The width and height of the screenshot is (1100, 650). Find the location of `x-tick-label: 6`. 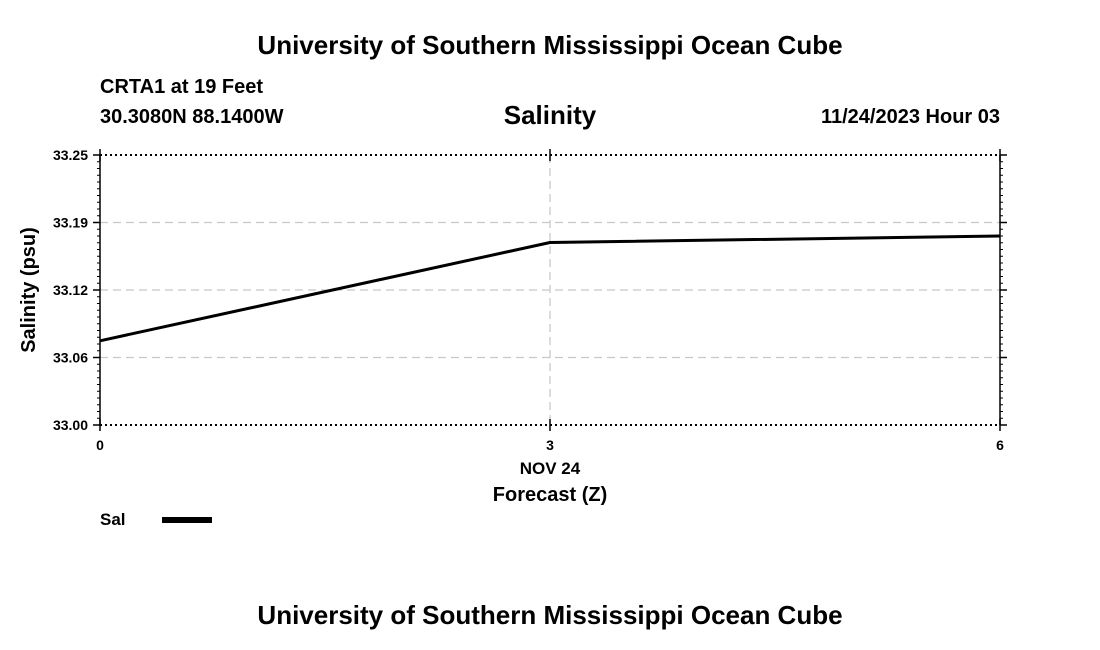

x-tick-label: 6 is located at coordinates (1000, 445).